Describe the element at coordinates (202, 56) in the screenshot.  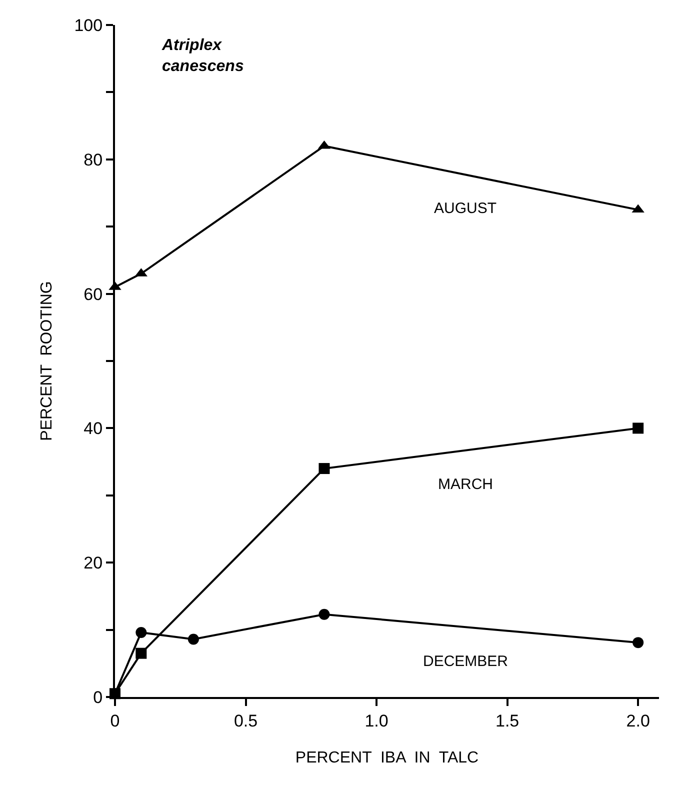
I see `annotation: Atriplex canescens` at that location.